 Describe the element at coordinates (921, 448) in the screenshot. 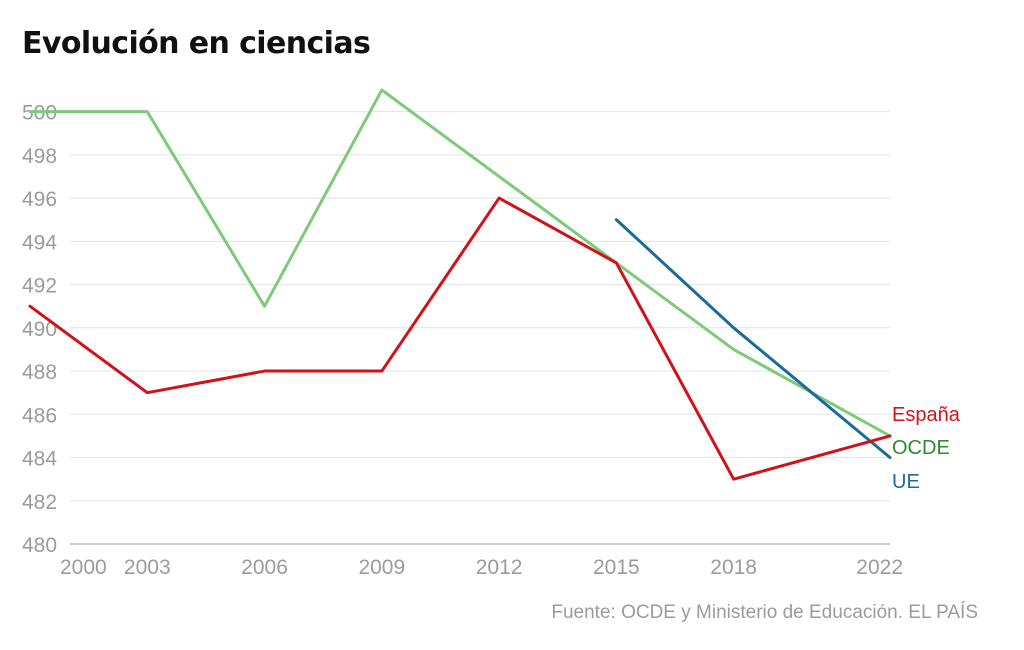

I see `series-label-ocde: OCDE` at that location.